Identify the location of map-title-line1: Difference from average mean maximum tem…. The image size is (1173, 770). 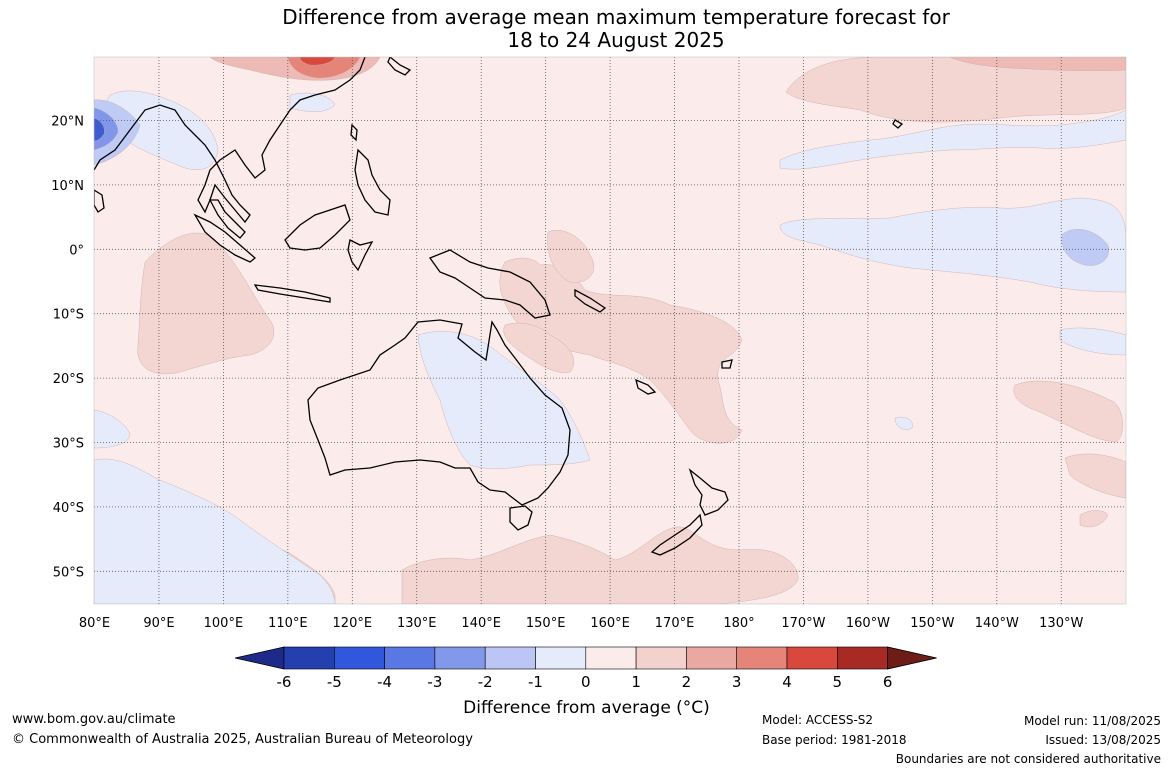
(616, 17).